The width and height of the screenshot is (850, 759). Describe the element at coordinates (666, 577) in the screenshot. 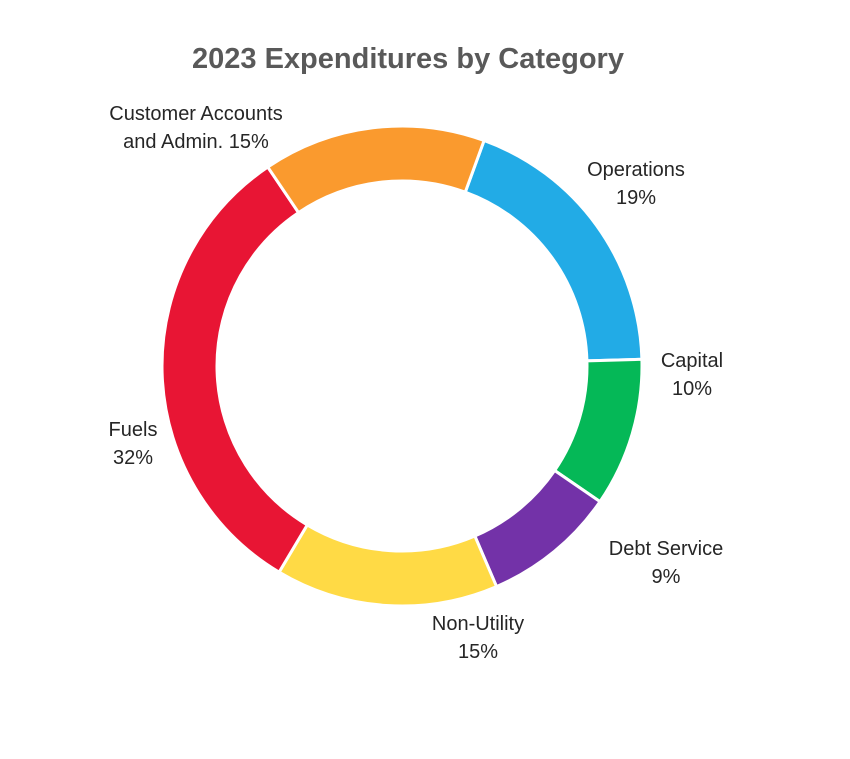

I see `slice-label-line: 9%` at that location.